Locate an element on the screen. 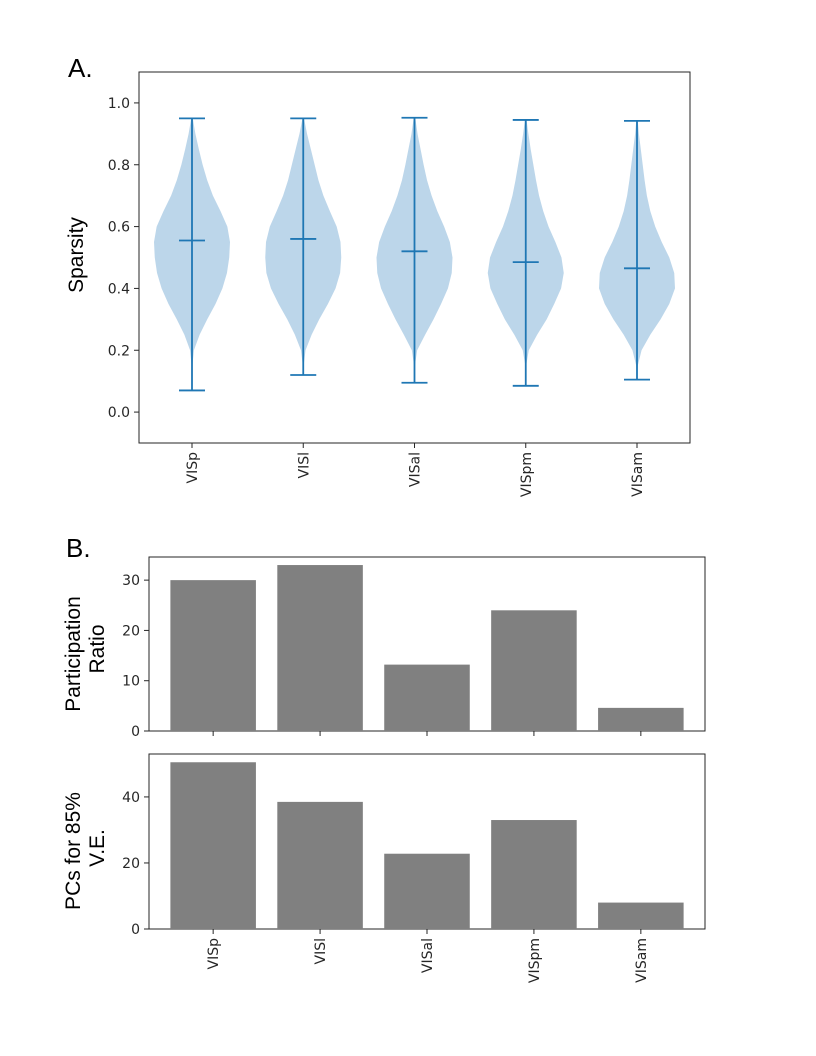  violin-y-axis-label: Sparsity is located at coordinates (76, 255).